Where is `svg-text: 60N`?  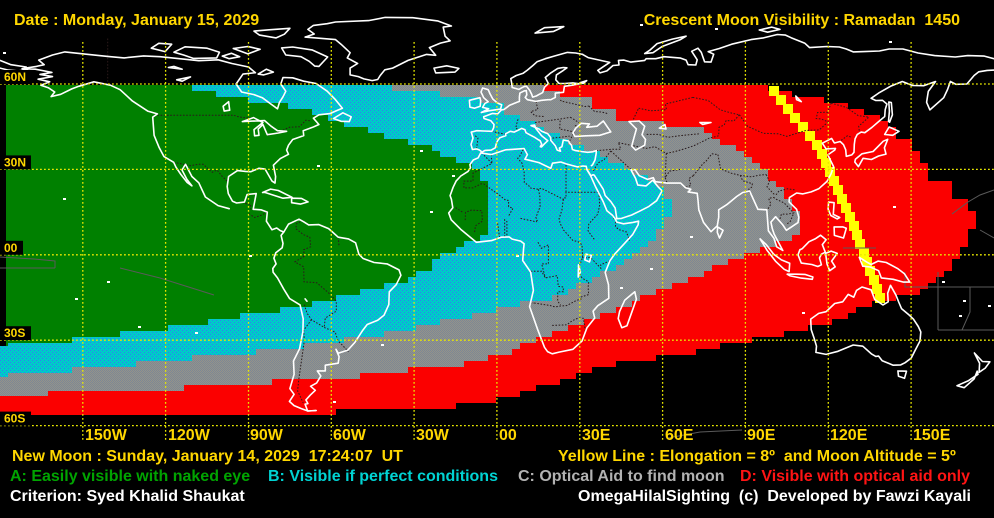 svg-text: 60N is located at coordinates (15, 77).